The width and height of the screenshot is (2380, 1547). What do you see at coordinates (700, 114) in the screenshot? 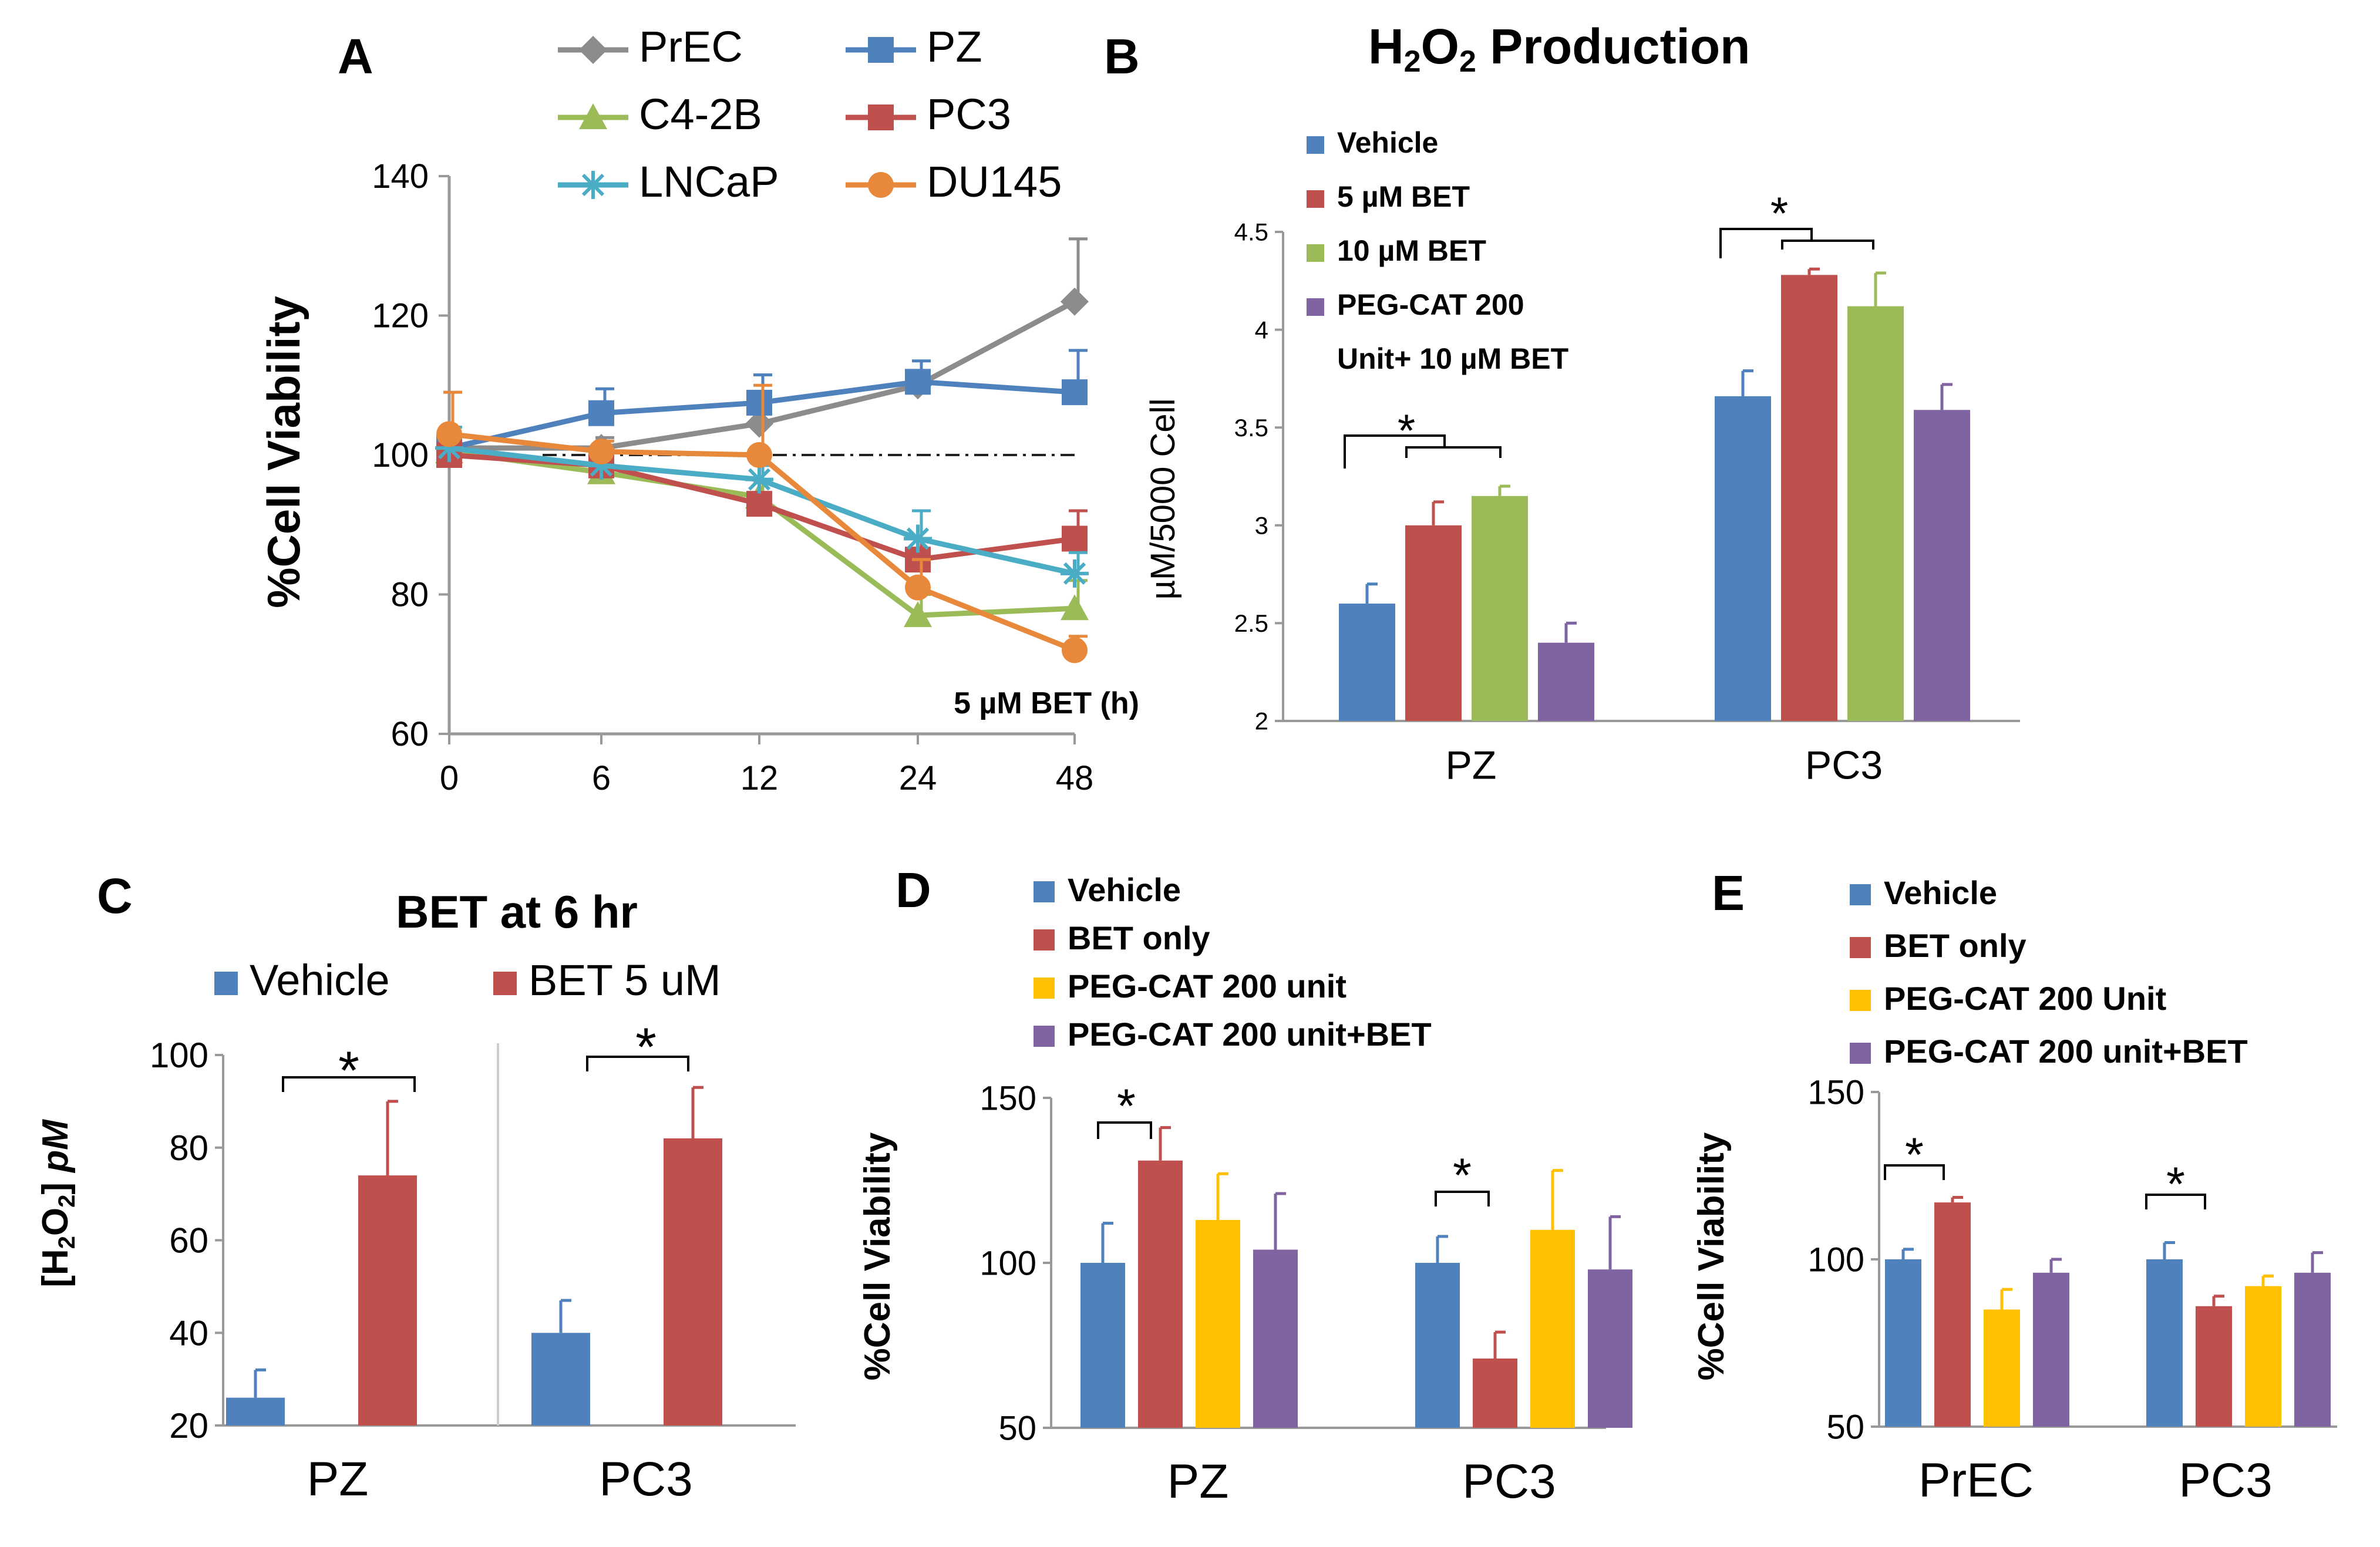
I see `legend-label: C4-2B` at bounding box center [700, 114].